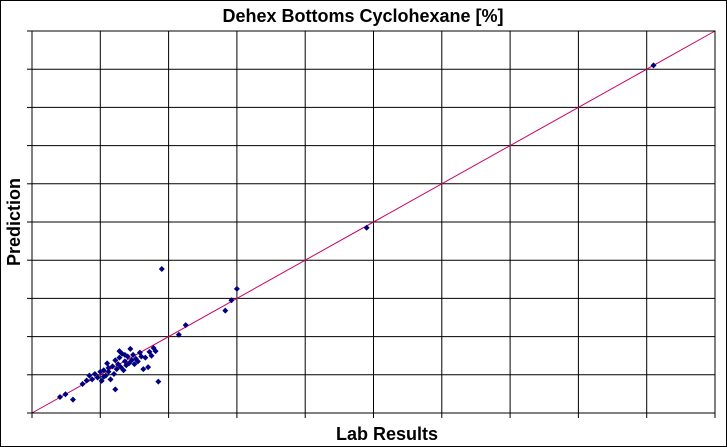 This screenshot has width=727, height=447. I want to click on x-axis-label: Lab Results, so click(387, 434).